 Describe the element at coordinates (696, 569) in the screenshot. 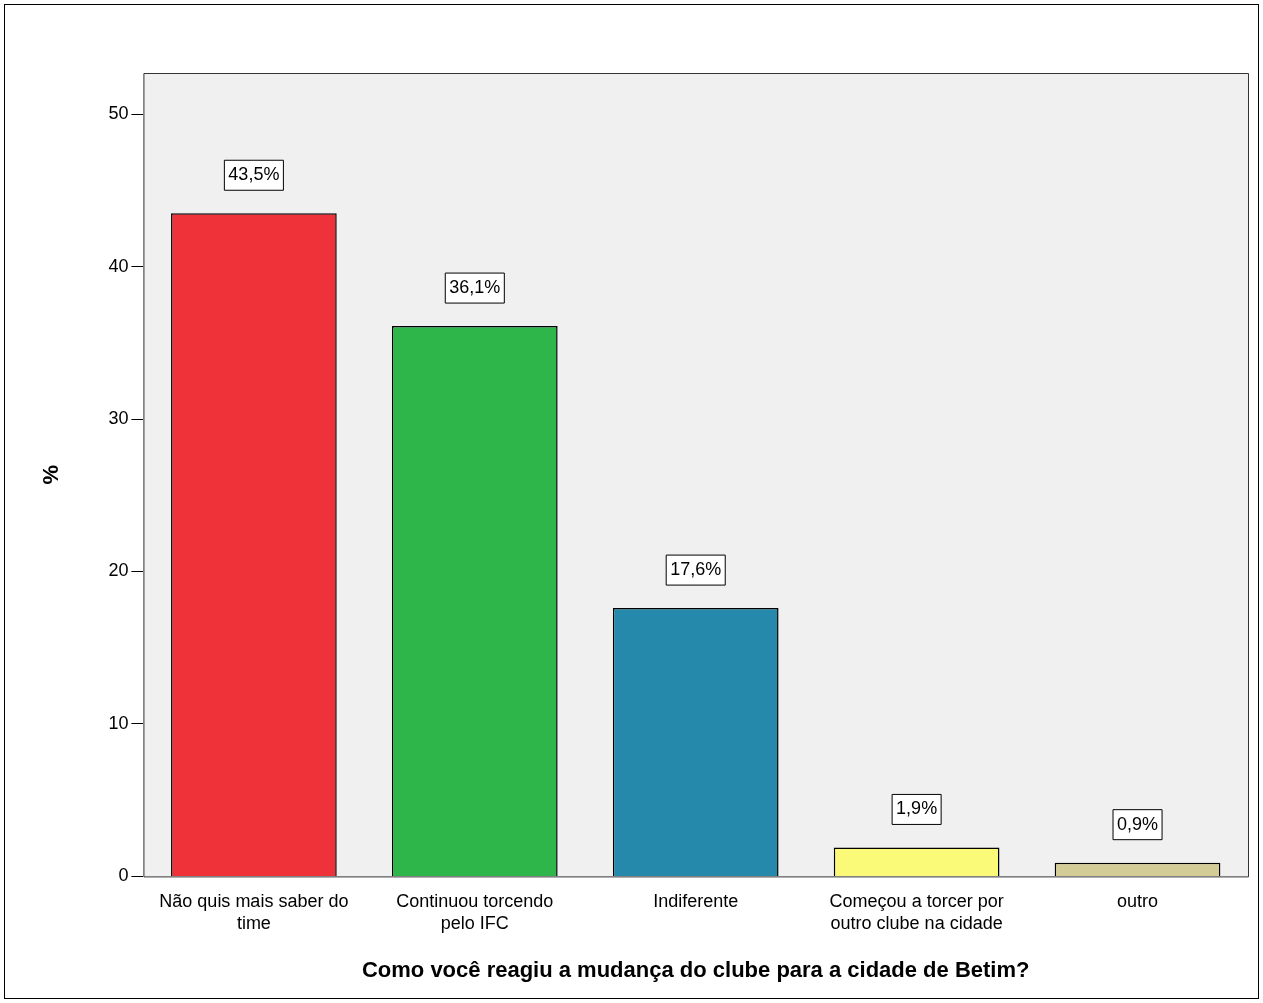

I see `data-label: 17,6%` at that location.